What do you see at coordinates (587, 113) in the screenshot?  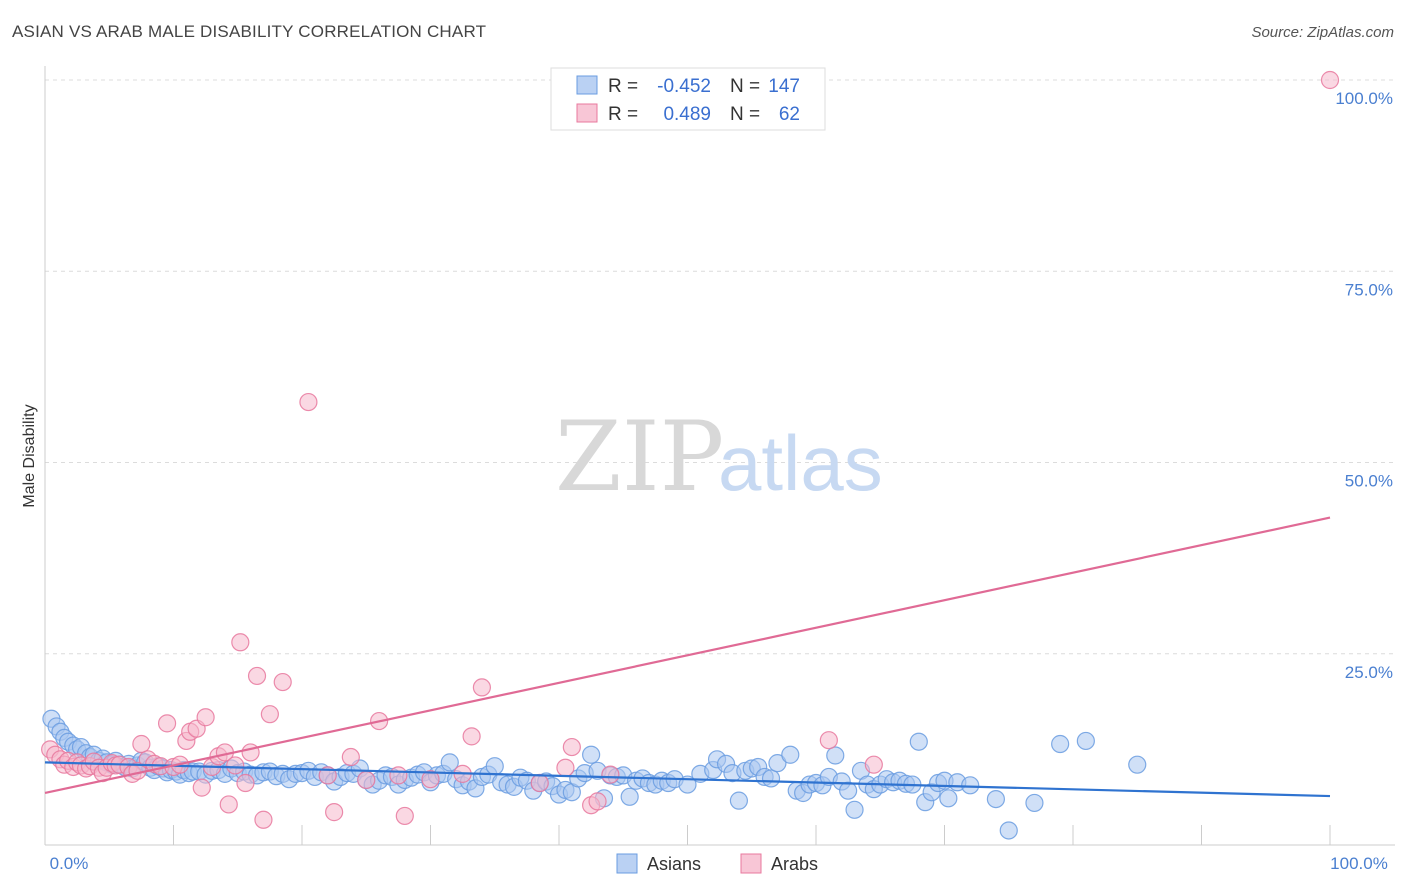 I see `legend-arab-swatch` at bounding box center [587, 113].